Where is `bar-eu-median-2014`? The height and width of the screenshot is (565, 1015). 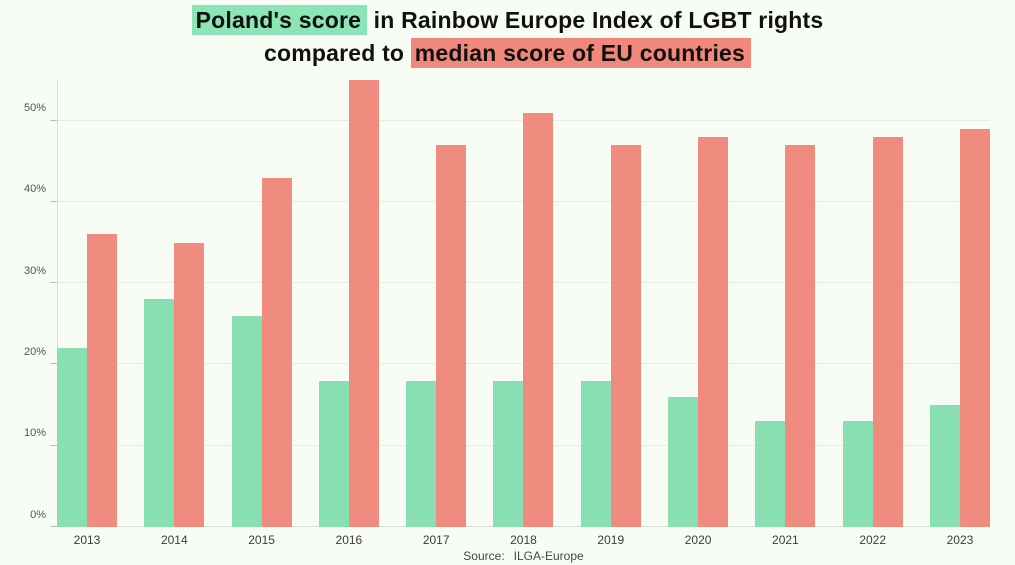
bar-eu-median-2014 is located at coordinates (189, 384).